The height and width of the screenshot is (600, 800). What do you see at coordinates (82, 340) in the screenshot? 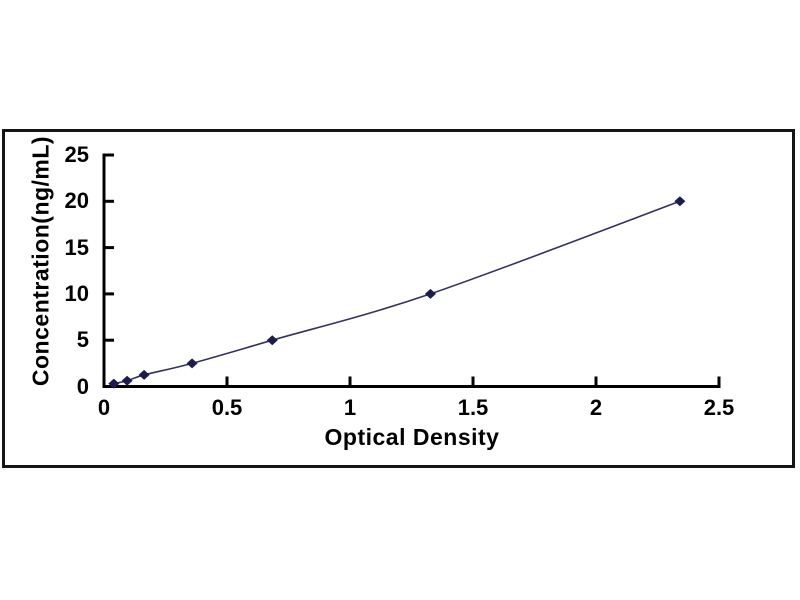
I see `y-tick-label: 5` at bounding box center [82, 340].